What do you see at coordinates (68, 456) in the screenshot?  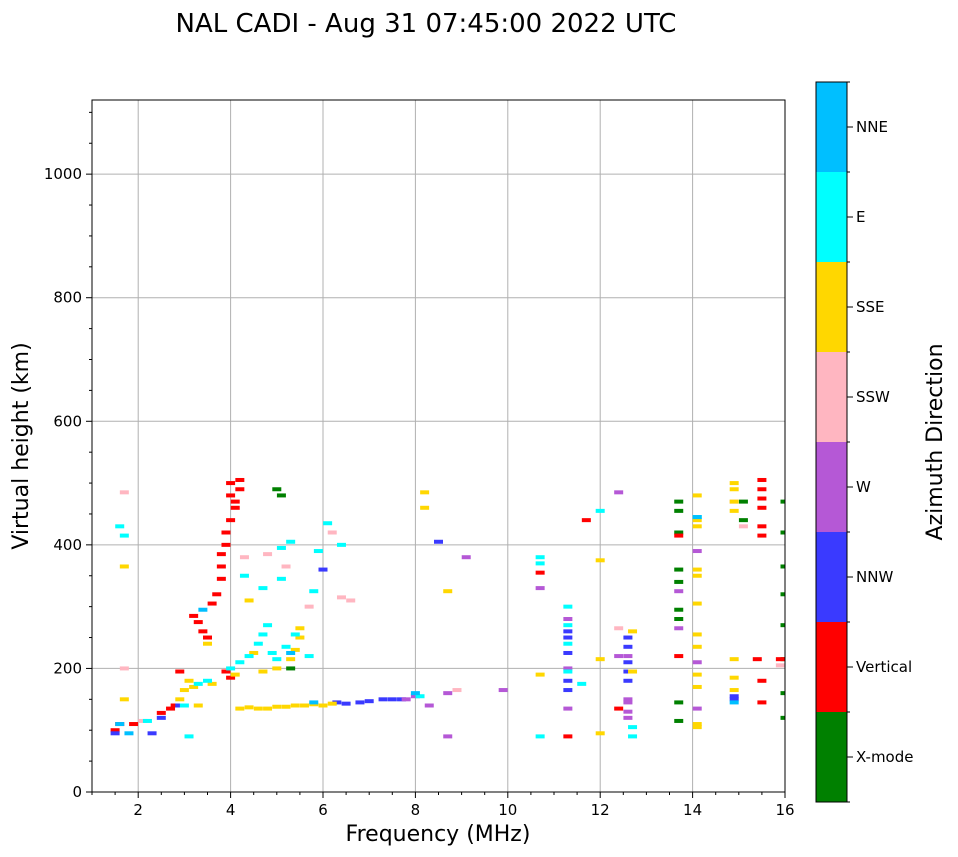 I see `y-axis-ticks: 0 200 400 600 800 1000` at bounding box center [68, 456].